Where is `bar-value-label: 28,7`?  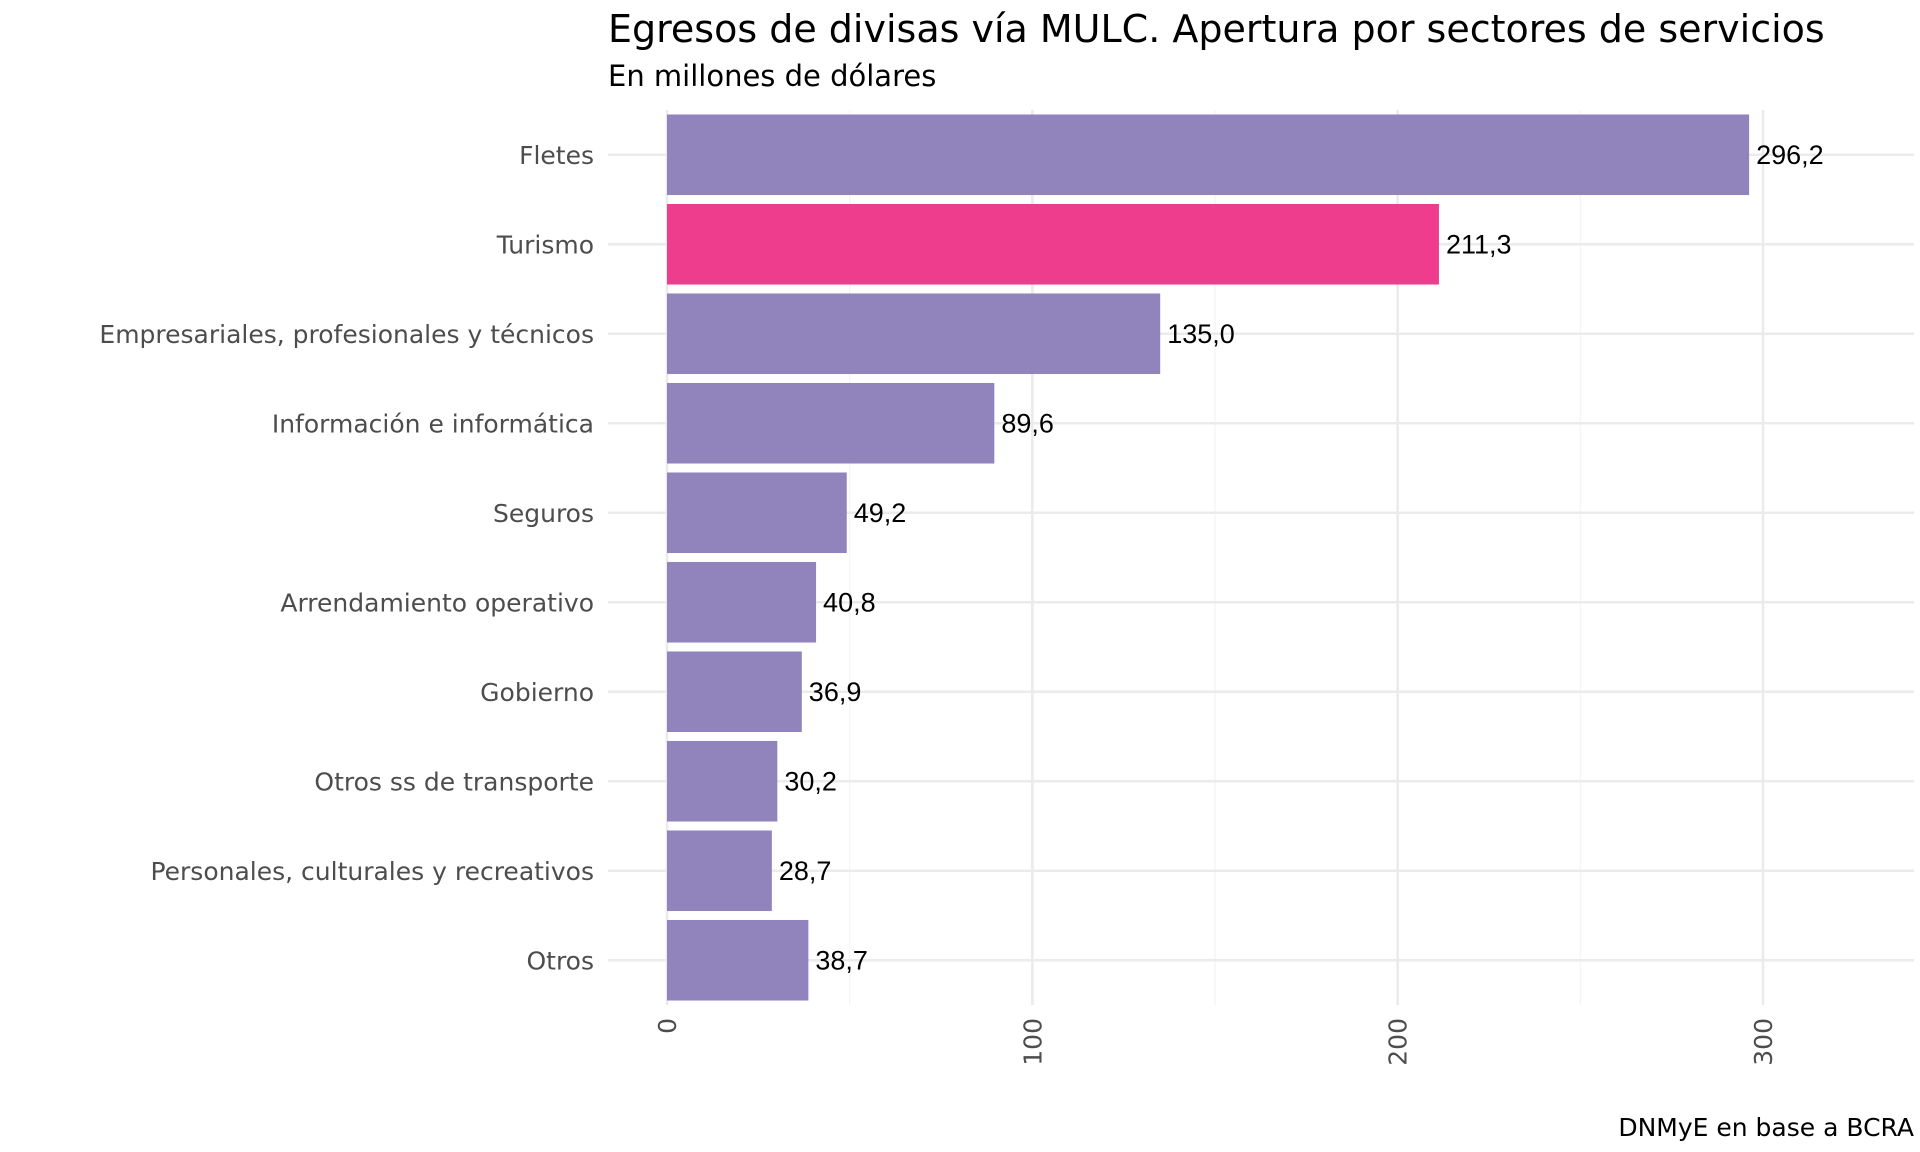 bar-value-label: 28,7 is located at coordinates (805, 871).